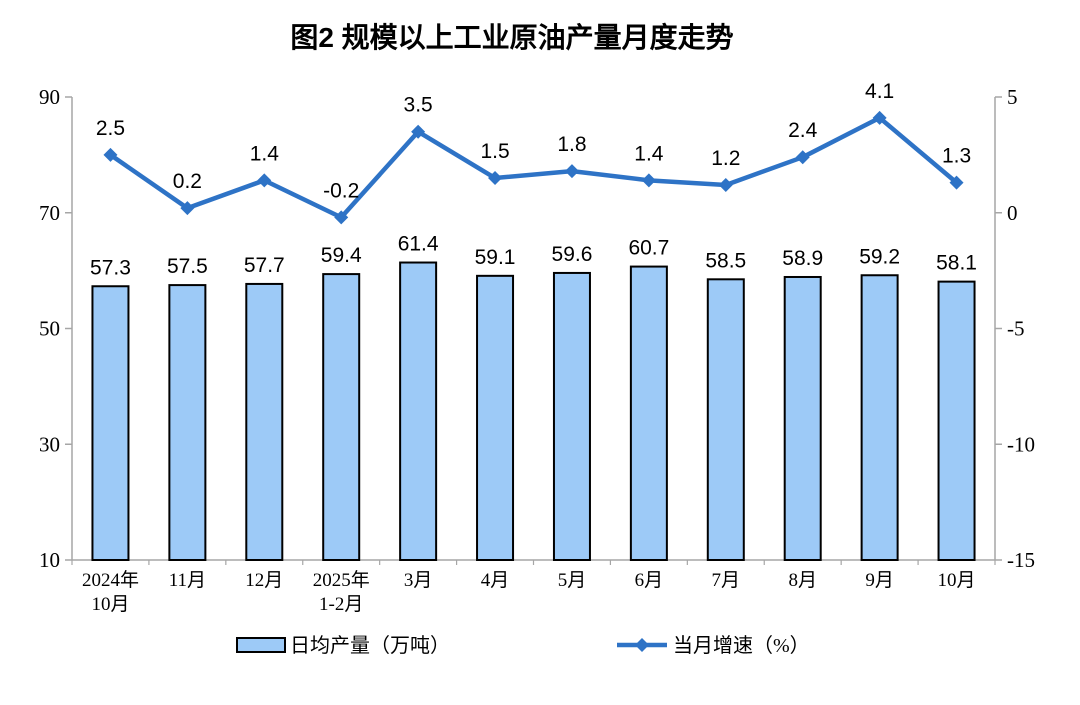  What do you see at coordinates (649, 580) in the screenshot?
I see `x-axis-category-label: 6月` at bounding box center [649, 580].